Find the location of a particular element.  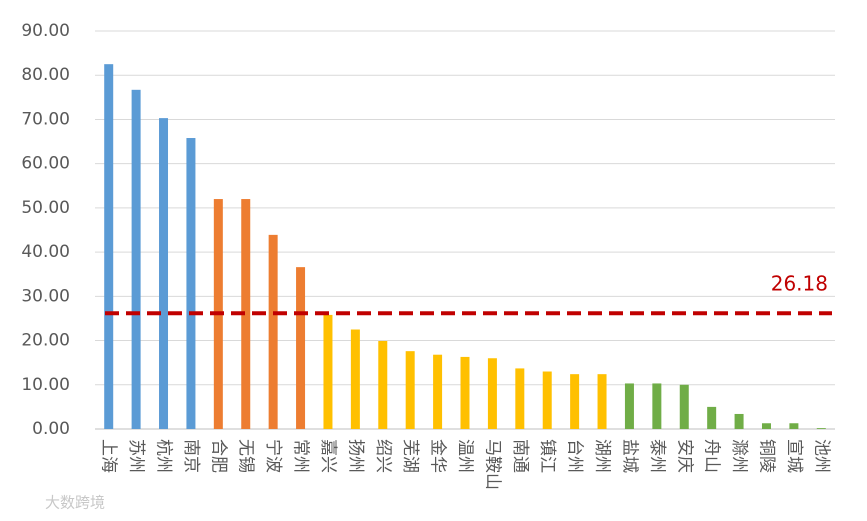

reference-label: 26.18 is located at coordinates (799, 284).